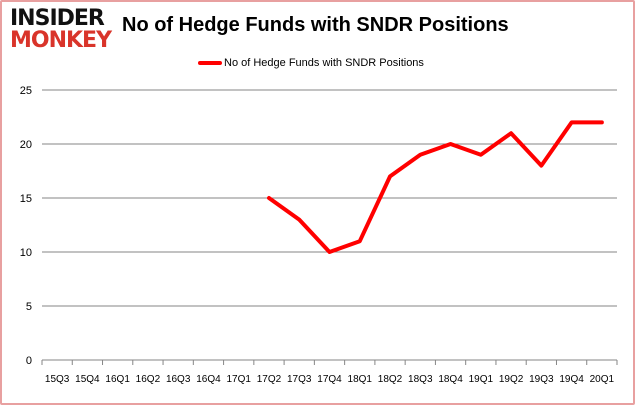 The width and height of the screenshot is (635, 405). What do you see at coordinates (29, 361) in the screenshot?
I see `y-tick-label: 0` at bounding box center [29, 361].